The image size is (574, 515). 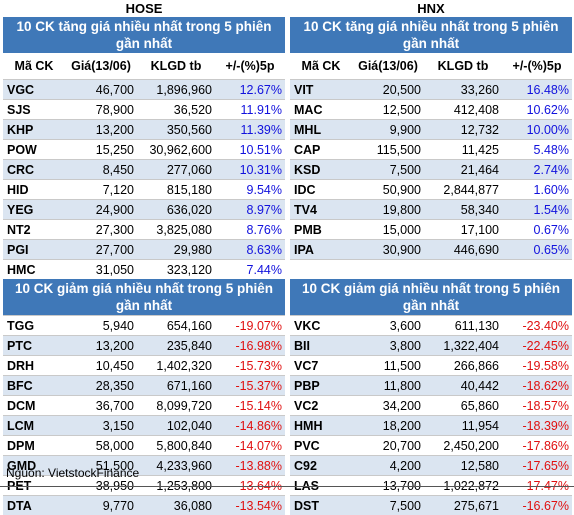 What do you see at coordinates (72, 473) in the screenshot?
I see `source-note: Nguồn: VietstockFinance` at bounding box center [72, 473].